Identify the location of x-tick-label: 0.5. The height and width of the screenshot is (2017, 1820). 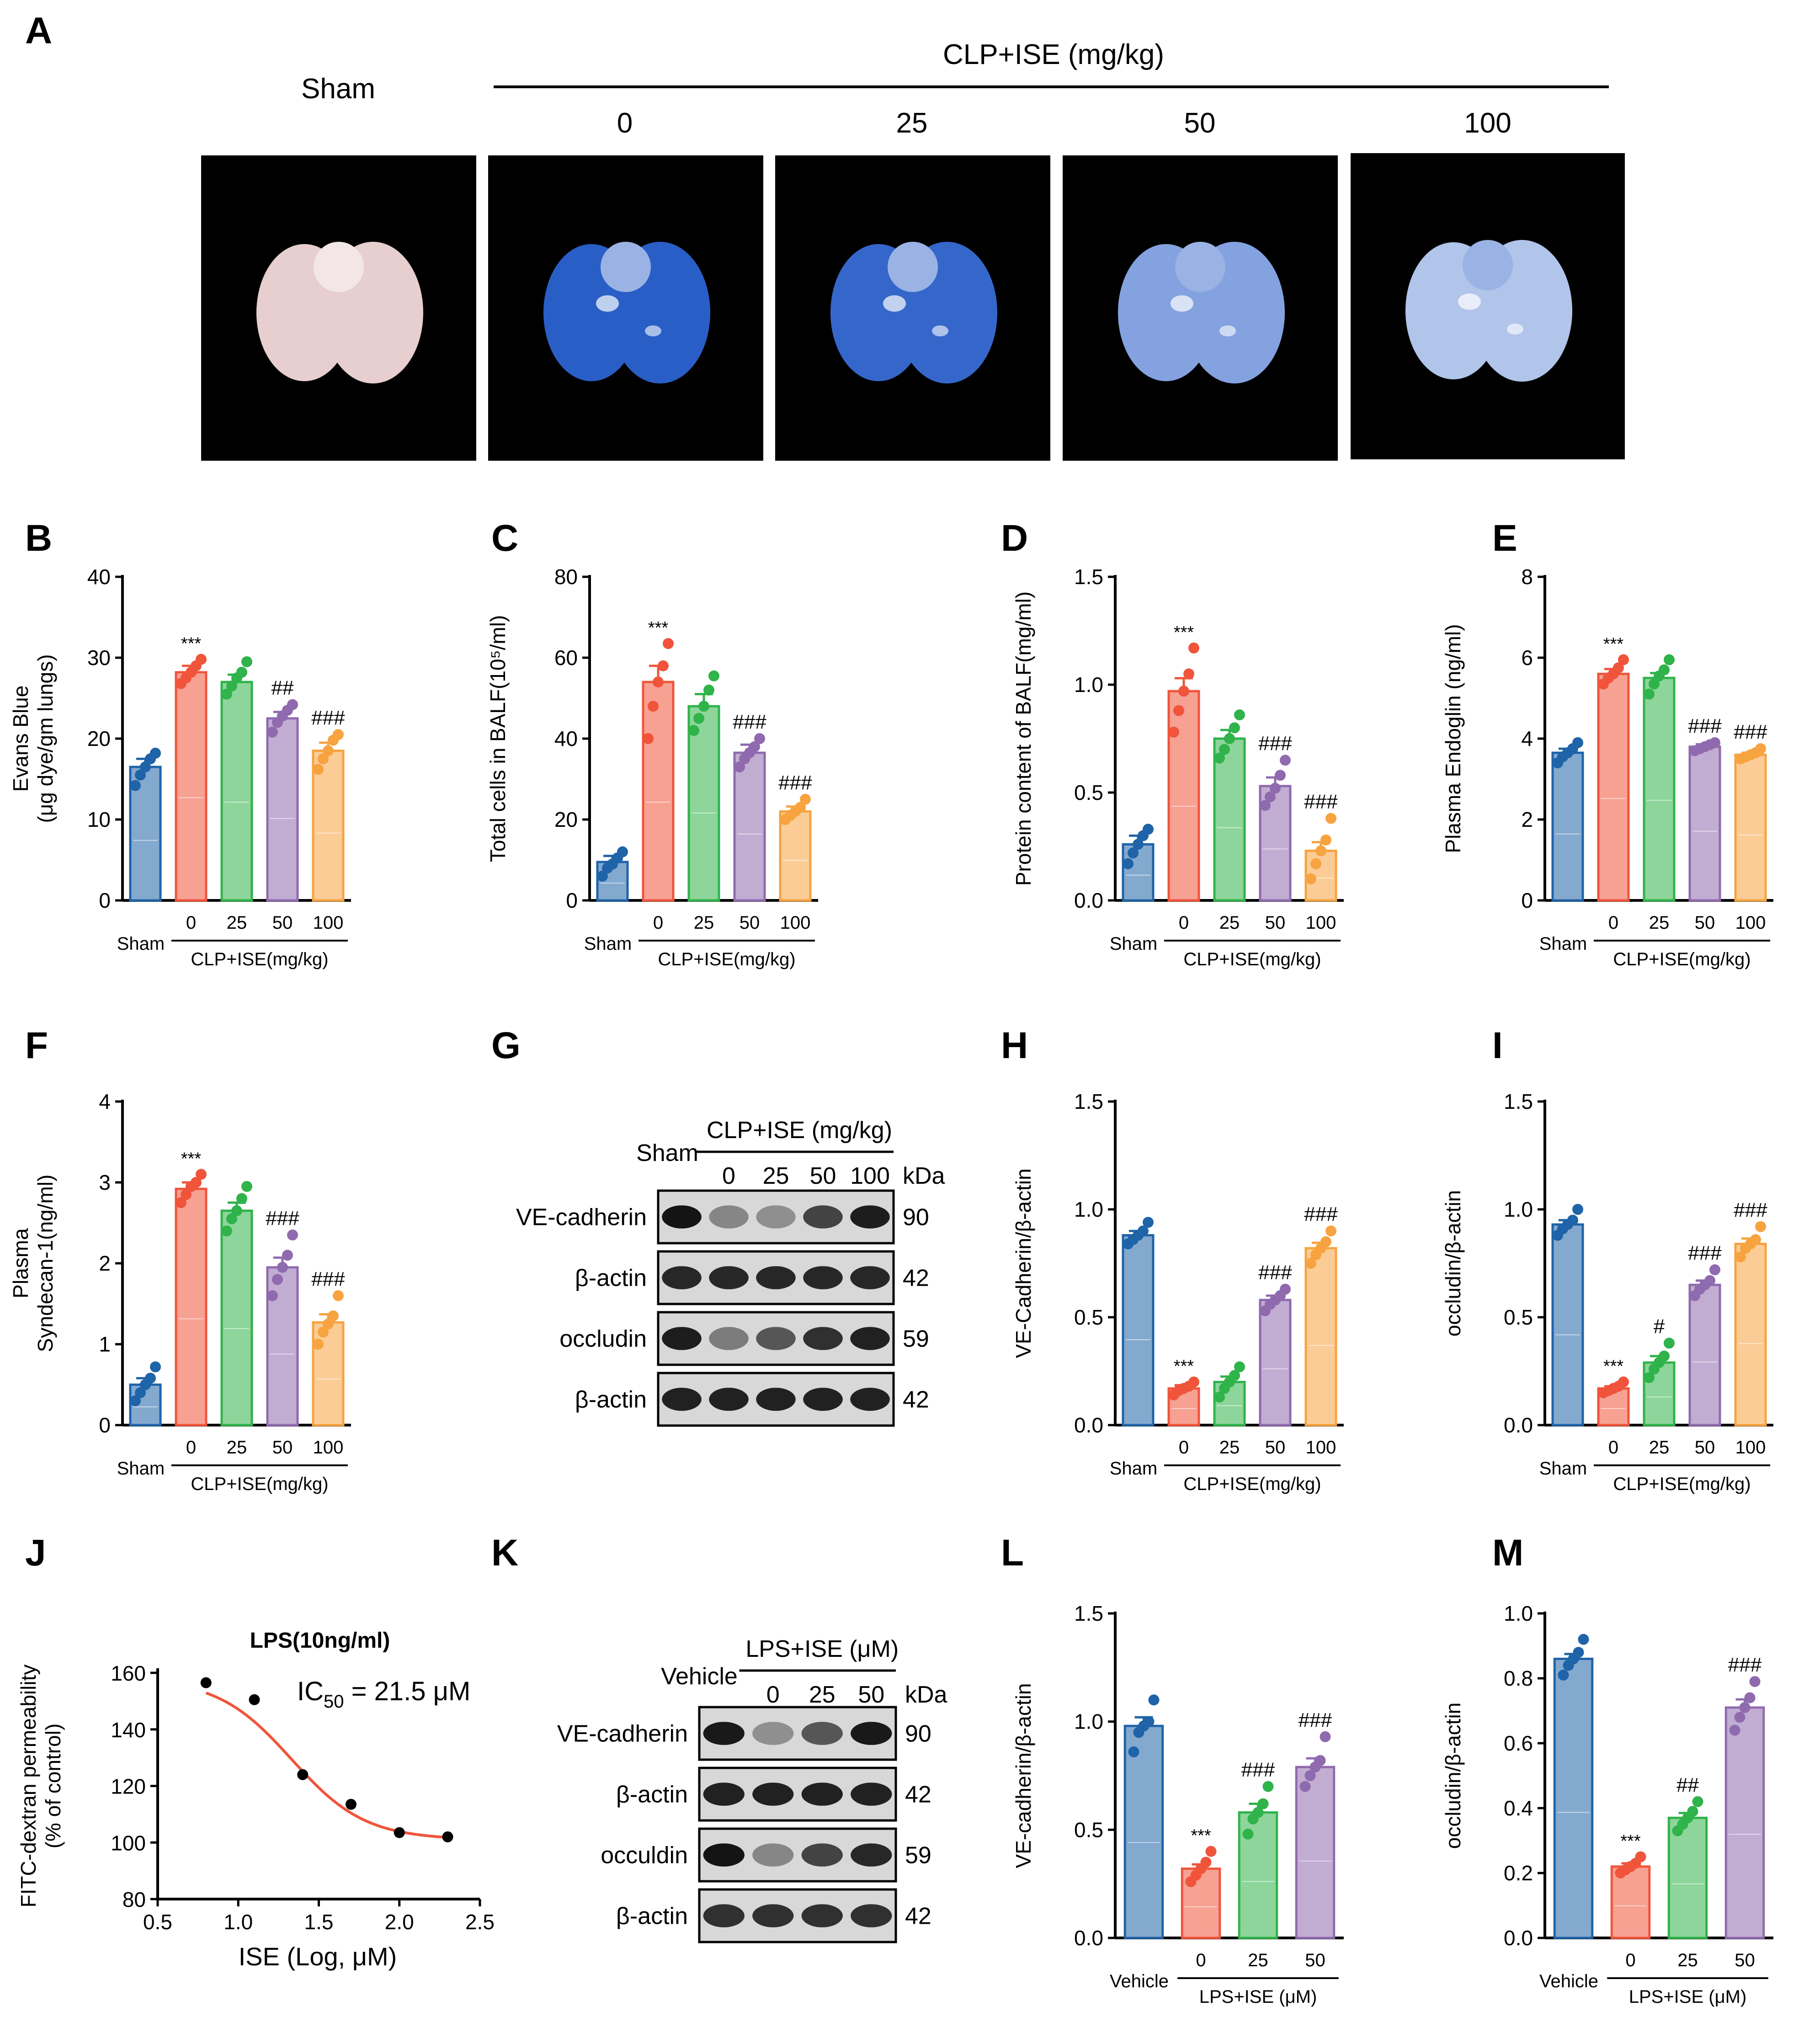
(158, 1922).